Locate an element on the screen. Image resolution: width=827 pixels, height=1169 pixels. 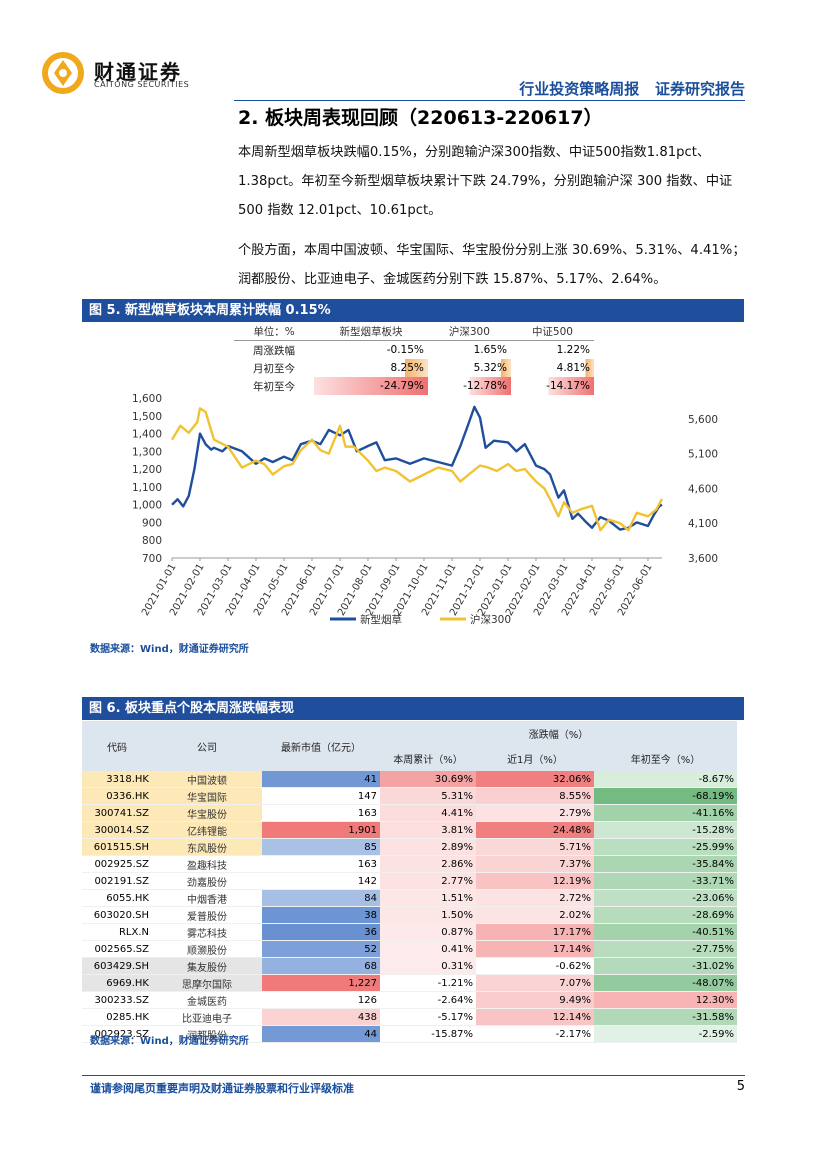
stock-mktcap: 84 is located at coordinates (321, 898).